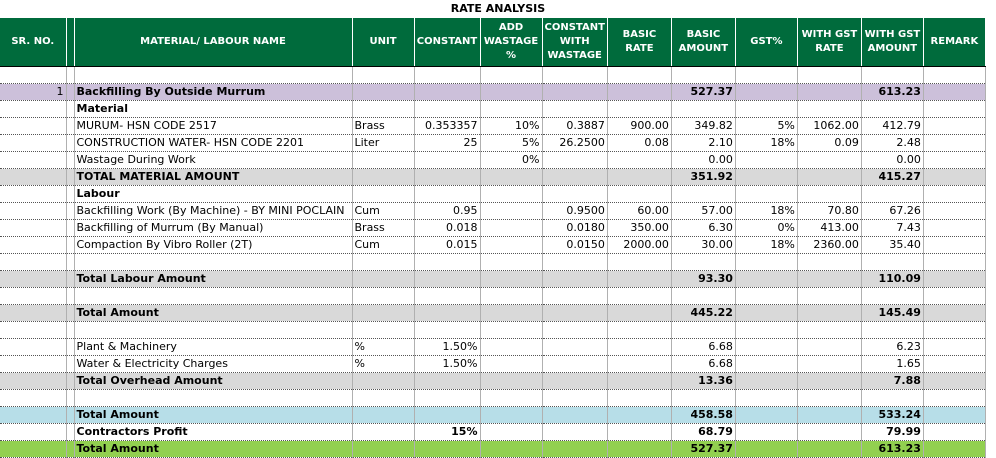 The width and height of the screenshot is (996, 458). What do you see at coordinates (892, 143) in the screenshot?
I see `cell-gst-amount: 2.48` at bounding box center [892, 143].